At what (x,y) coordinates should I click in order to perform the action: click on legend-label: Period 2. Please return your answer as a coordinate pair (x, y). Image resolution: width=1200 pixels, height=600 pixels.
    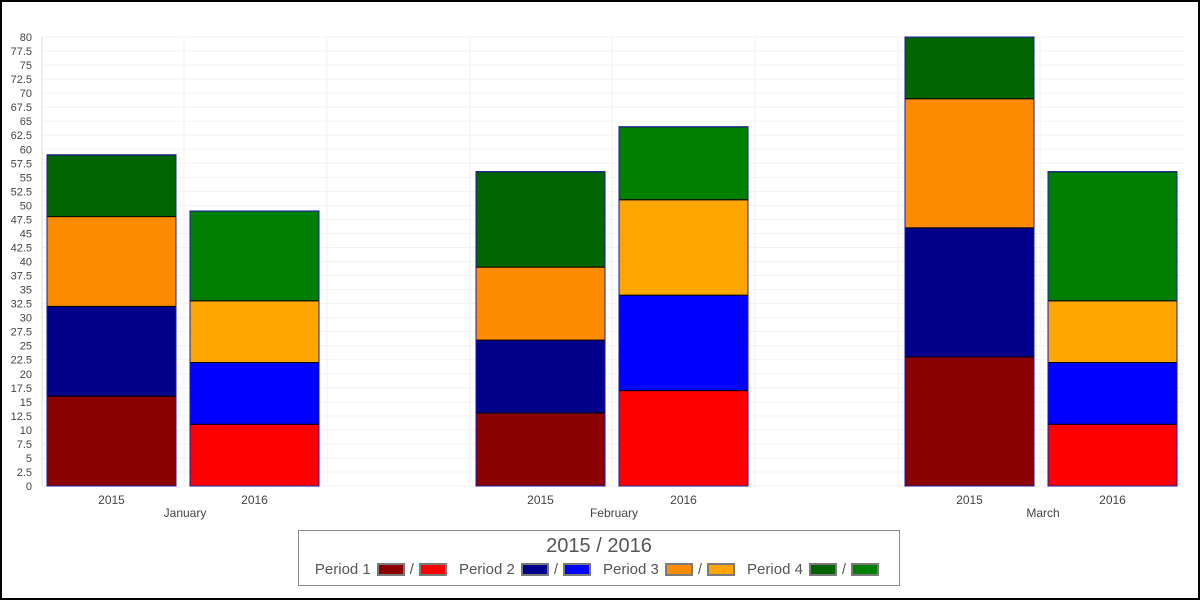
    Looking at the image, I should click on (486, 569).